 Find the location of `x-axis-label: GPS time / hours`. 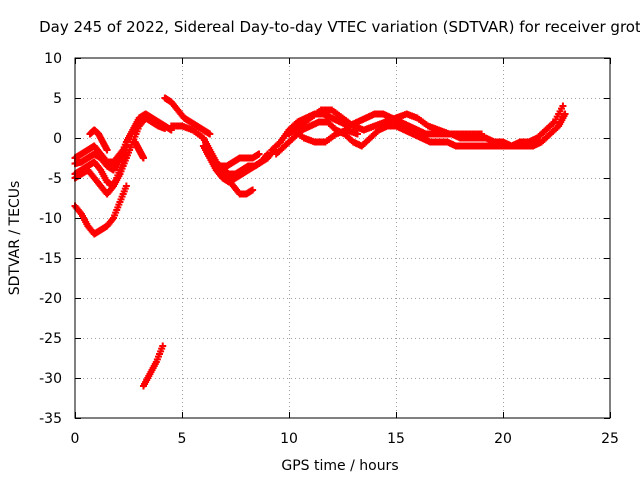

x-axis-label: GPS time / hours is located at coordinates (339, 466).